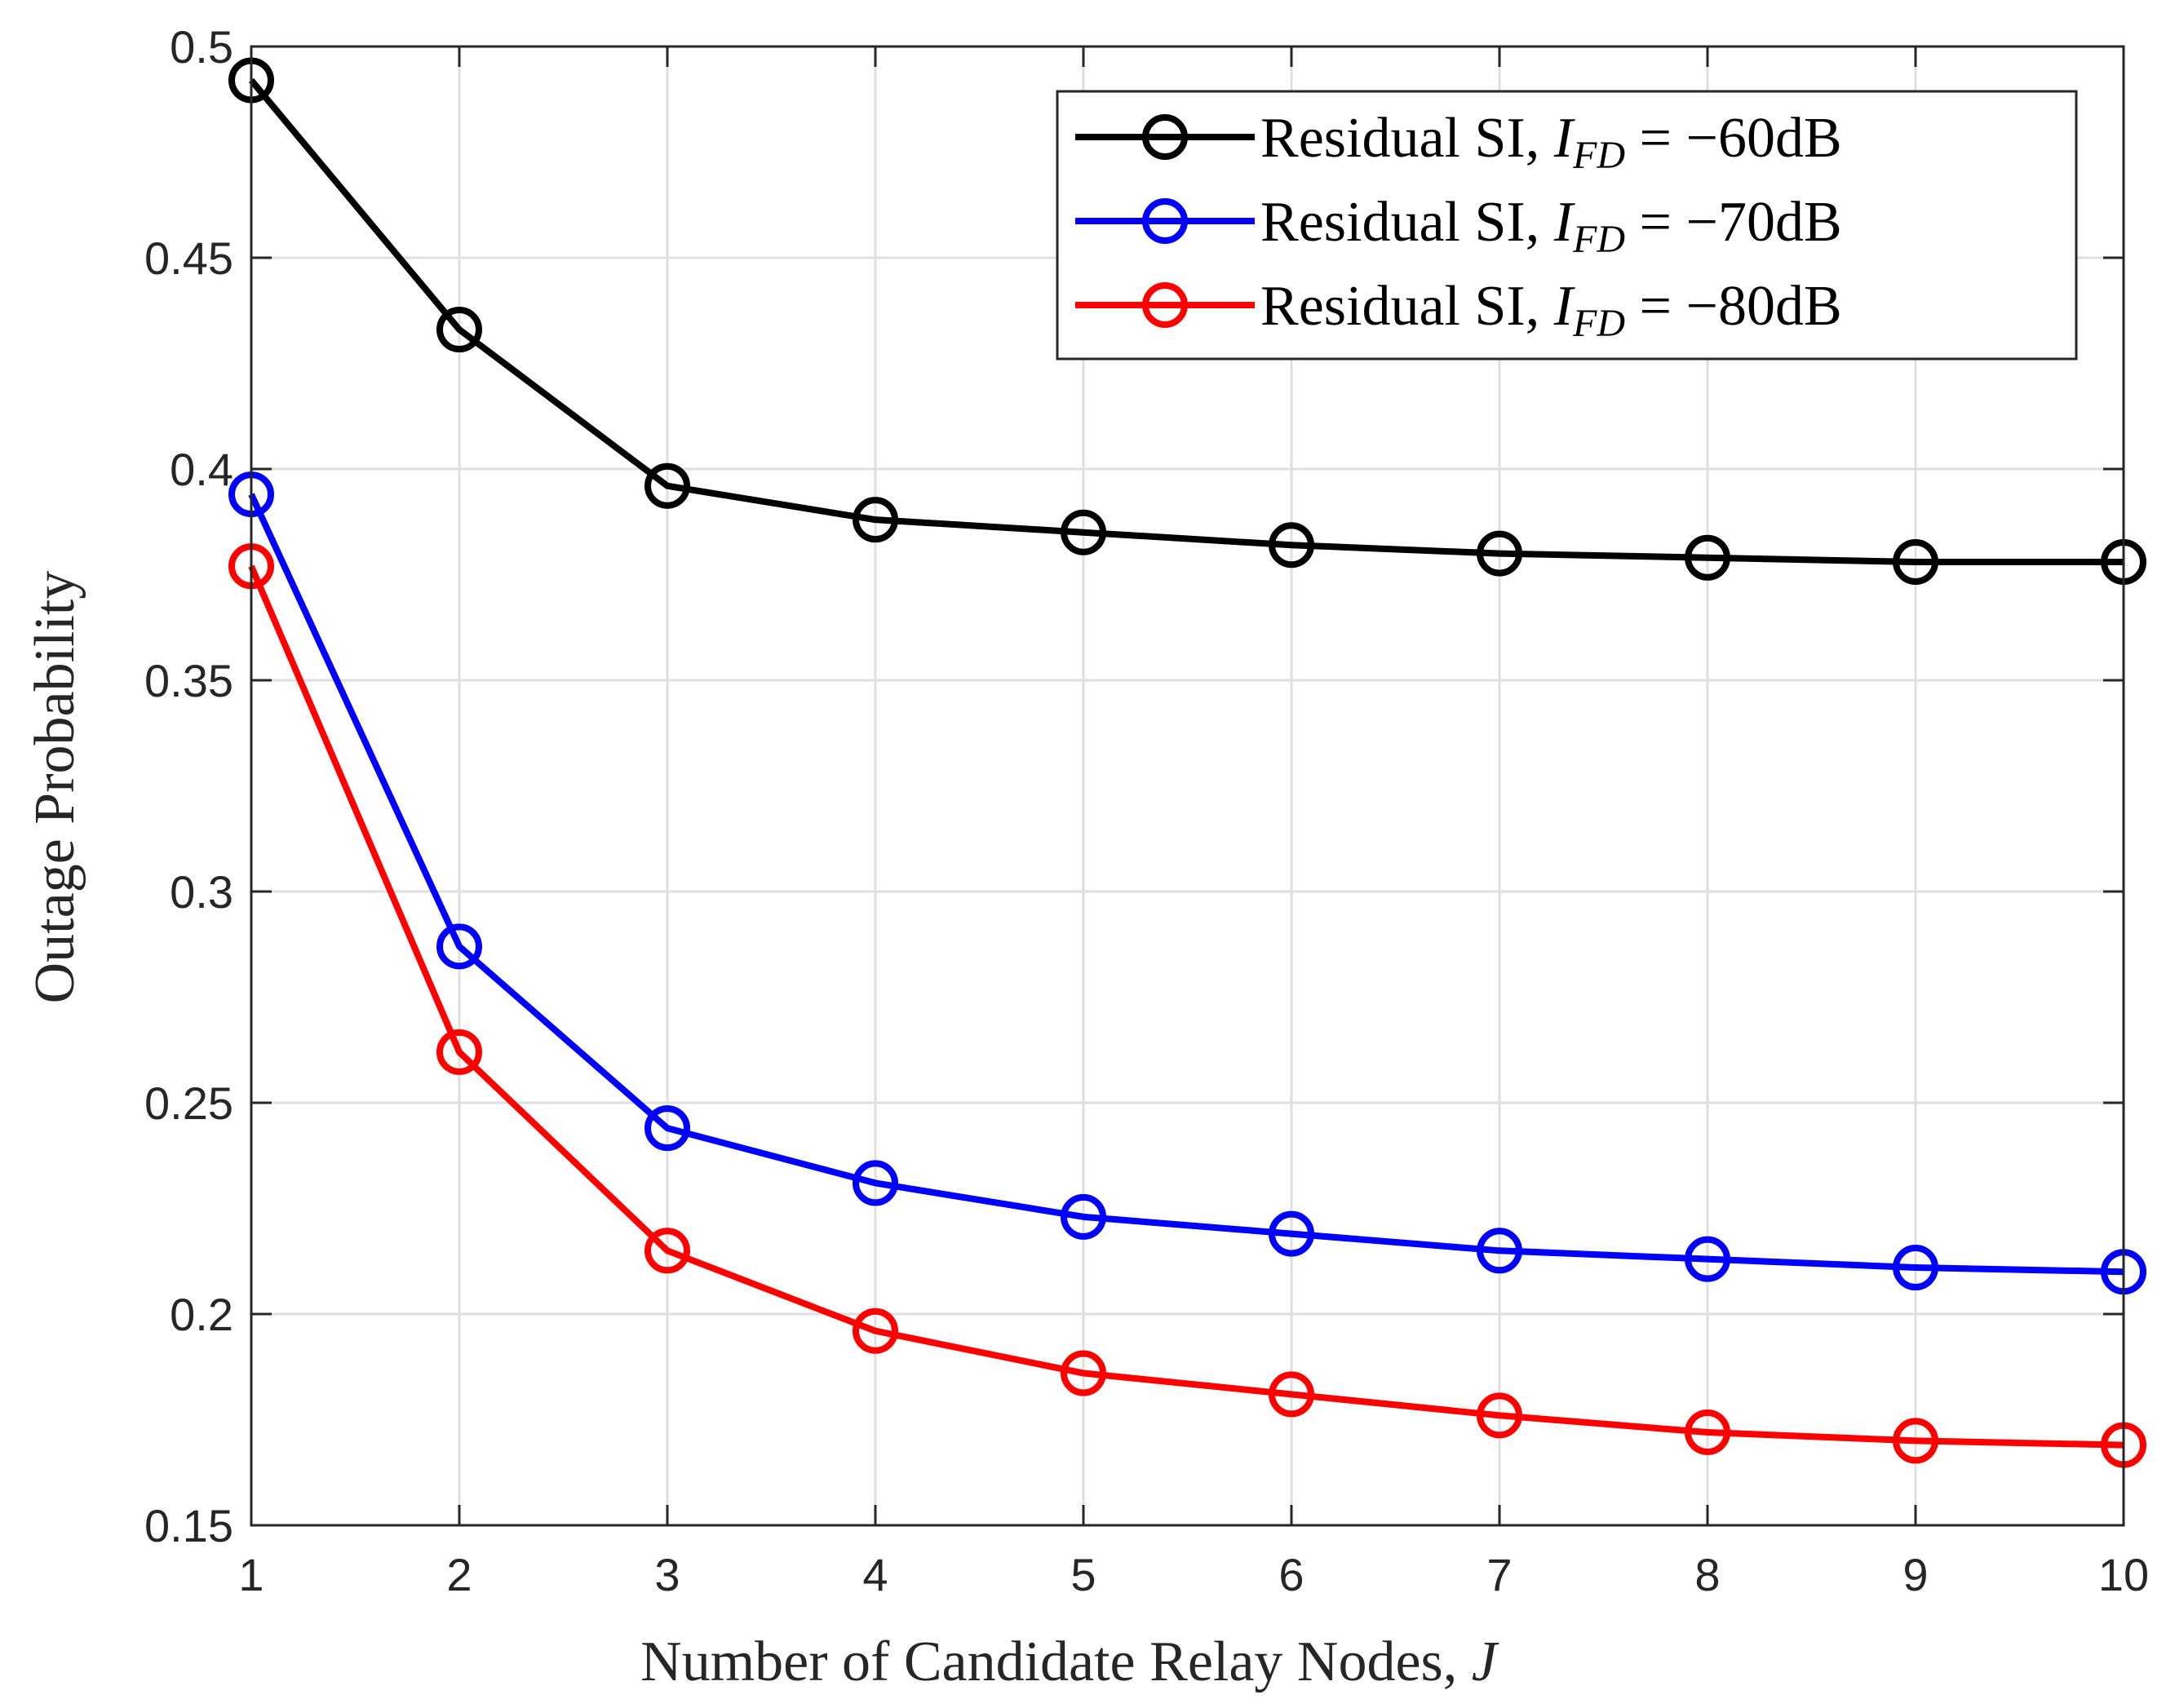 The width and height of the screenshot is (2166, 1708). I want to click on y-axis-title: Outage Probability, so click(55, 787).